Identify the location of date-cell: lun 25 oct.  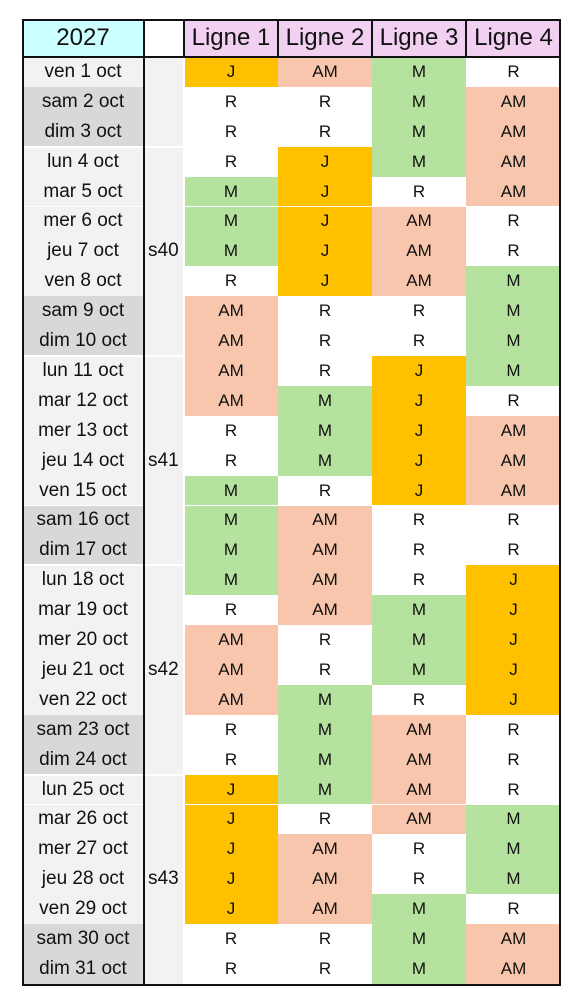
(83, 789).